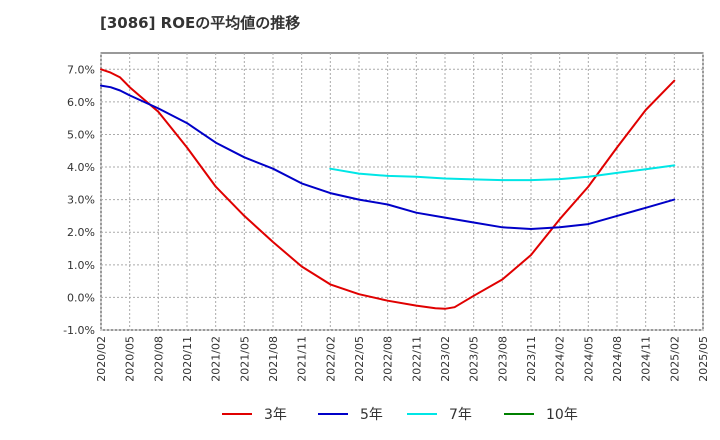 The width and height of the screenshot is (720, 440). What do you see at coordinates (254, 415) in the screenshot?
I see `legend-item: 3年` at bounding box center [254, 415].